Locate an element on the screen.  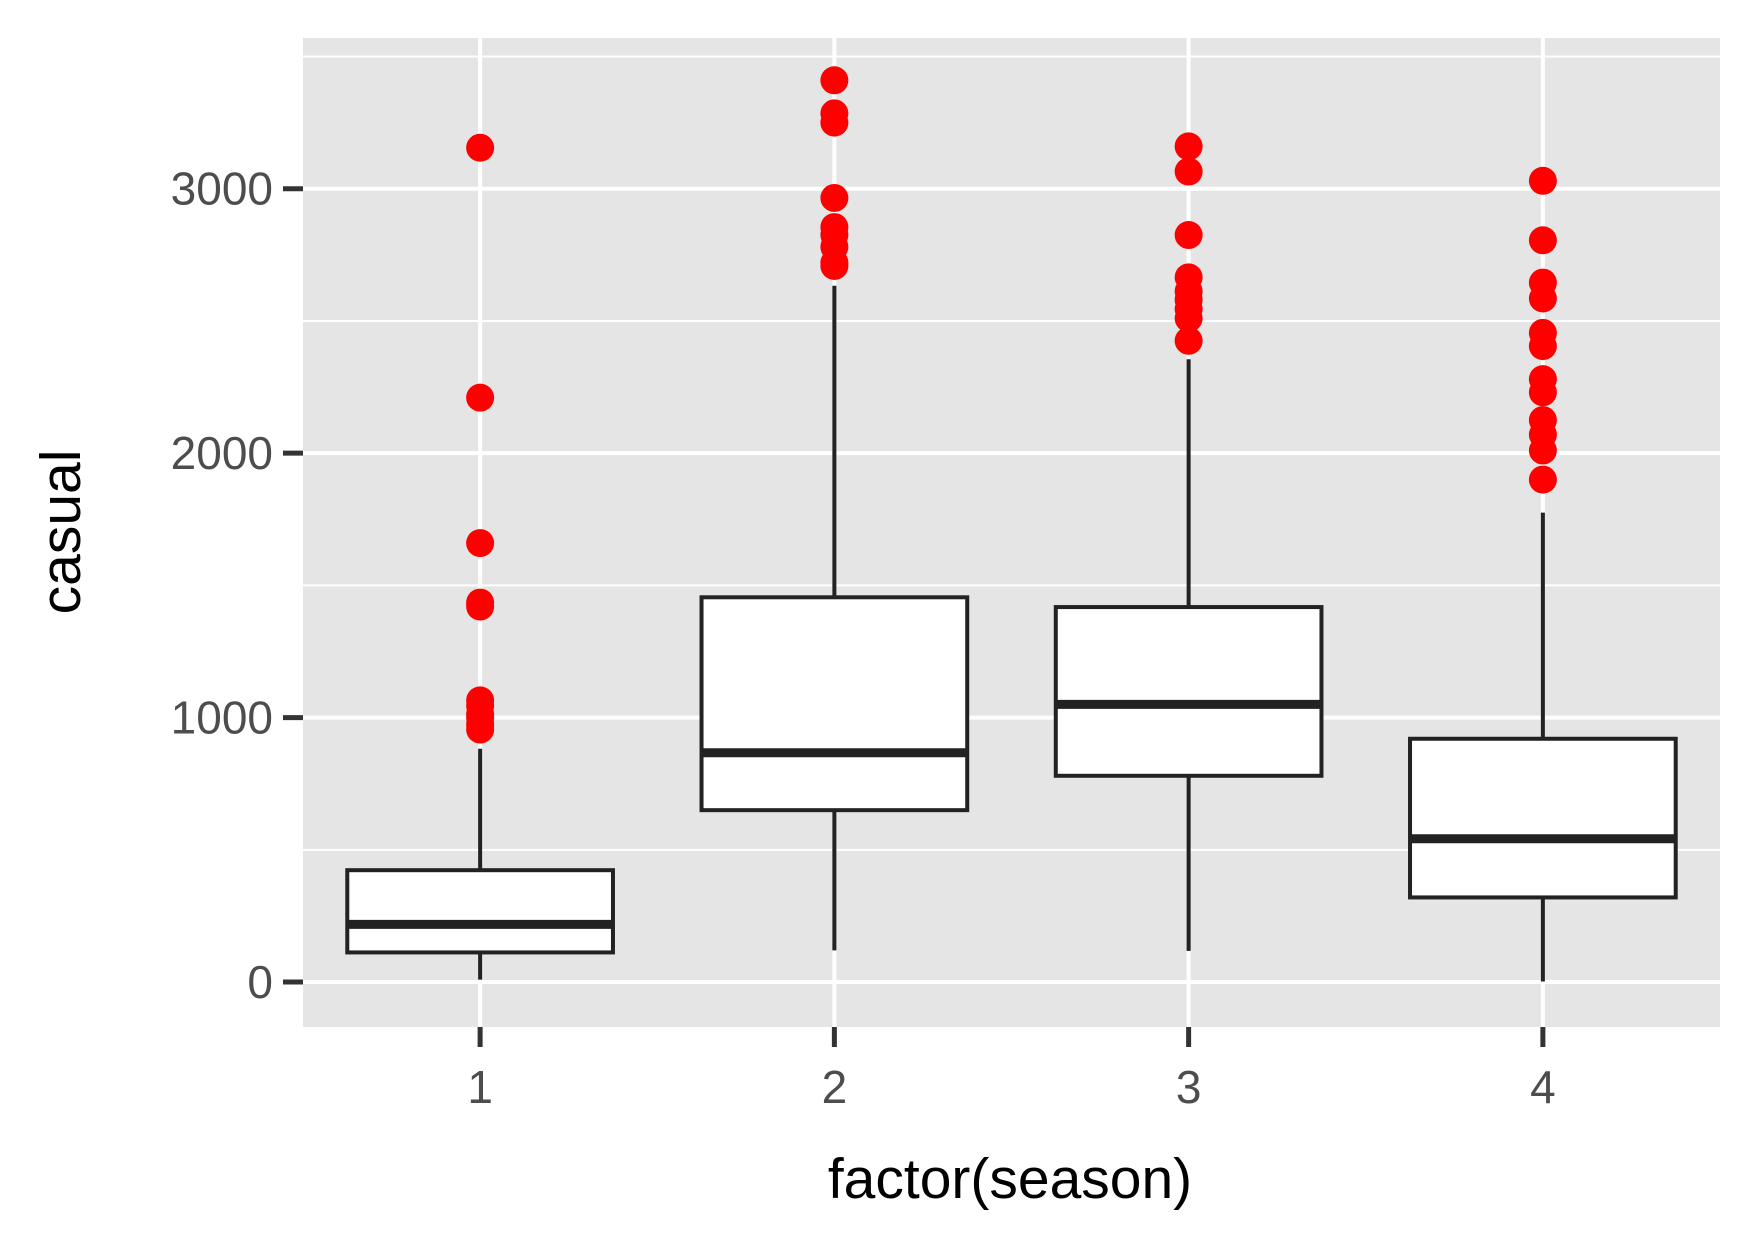
x-axis: 1 2 3 4 is located at coordinates (1011, 1070).